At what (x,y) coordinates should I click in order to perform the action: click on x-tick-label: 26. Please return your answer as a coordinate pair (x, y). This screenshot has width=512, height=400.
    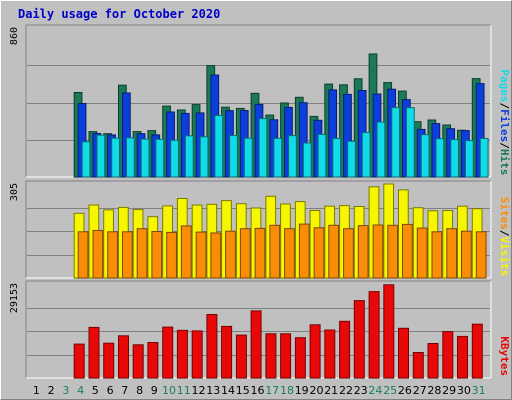
    Looking at the image, I should click on (405, 390).